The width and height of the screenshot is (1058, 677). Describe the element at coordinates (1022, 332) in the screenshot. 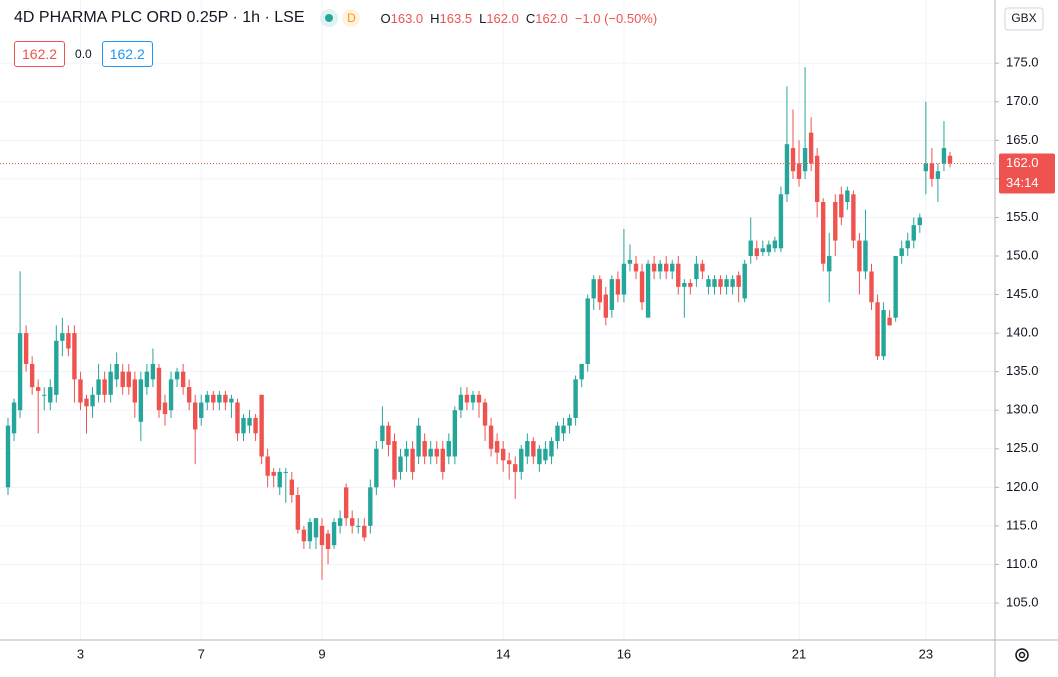

I see `y-tick-label: 140.0` at that location.